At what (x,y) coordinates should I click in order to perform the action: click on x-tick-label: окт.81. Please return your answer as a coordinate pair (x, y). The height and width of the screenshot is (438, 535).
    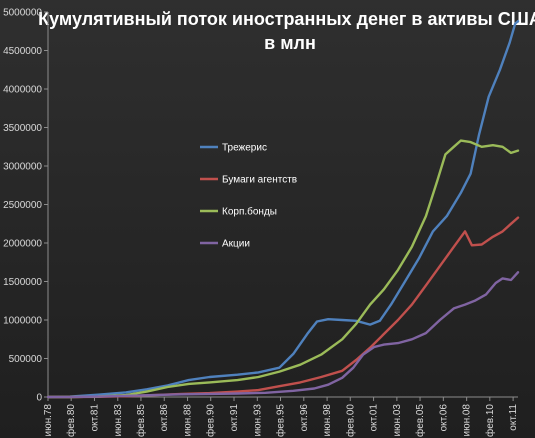
    Looking at the image, I should click on (94, 418).